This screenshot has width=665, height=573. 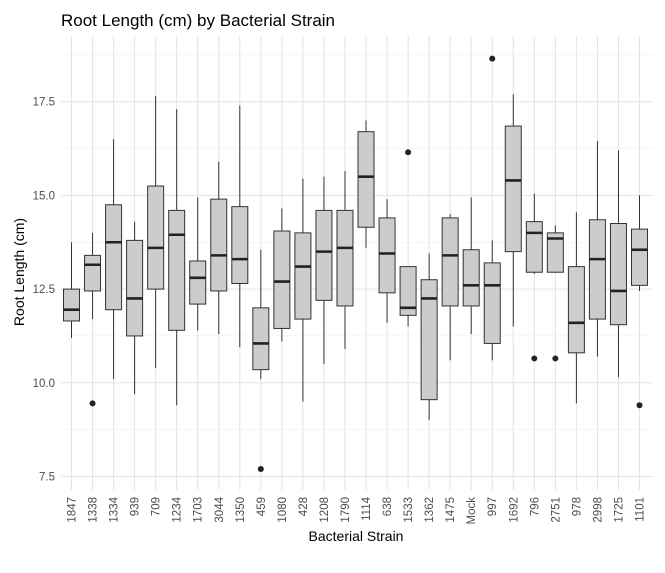 I want to click on x-tick-label: 1475, so click(x=451, y=510).